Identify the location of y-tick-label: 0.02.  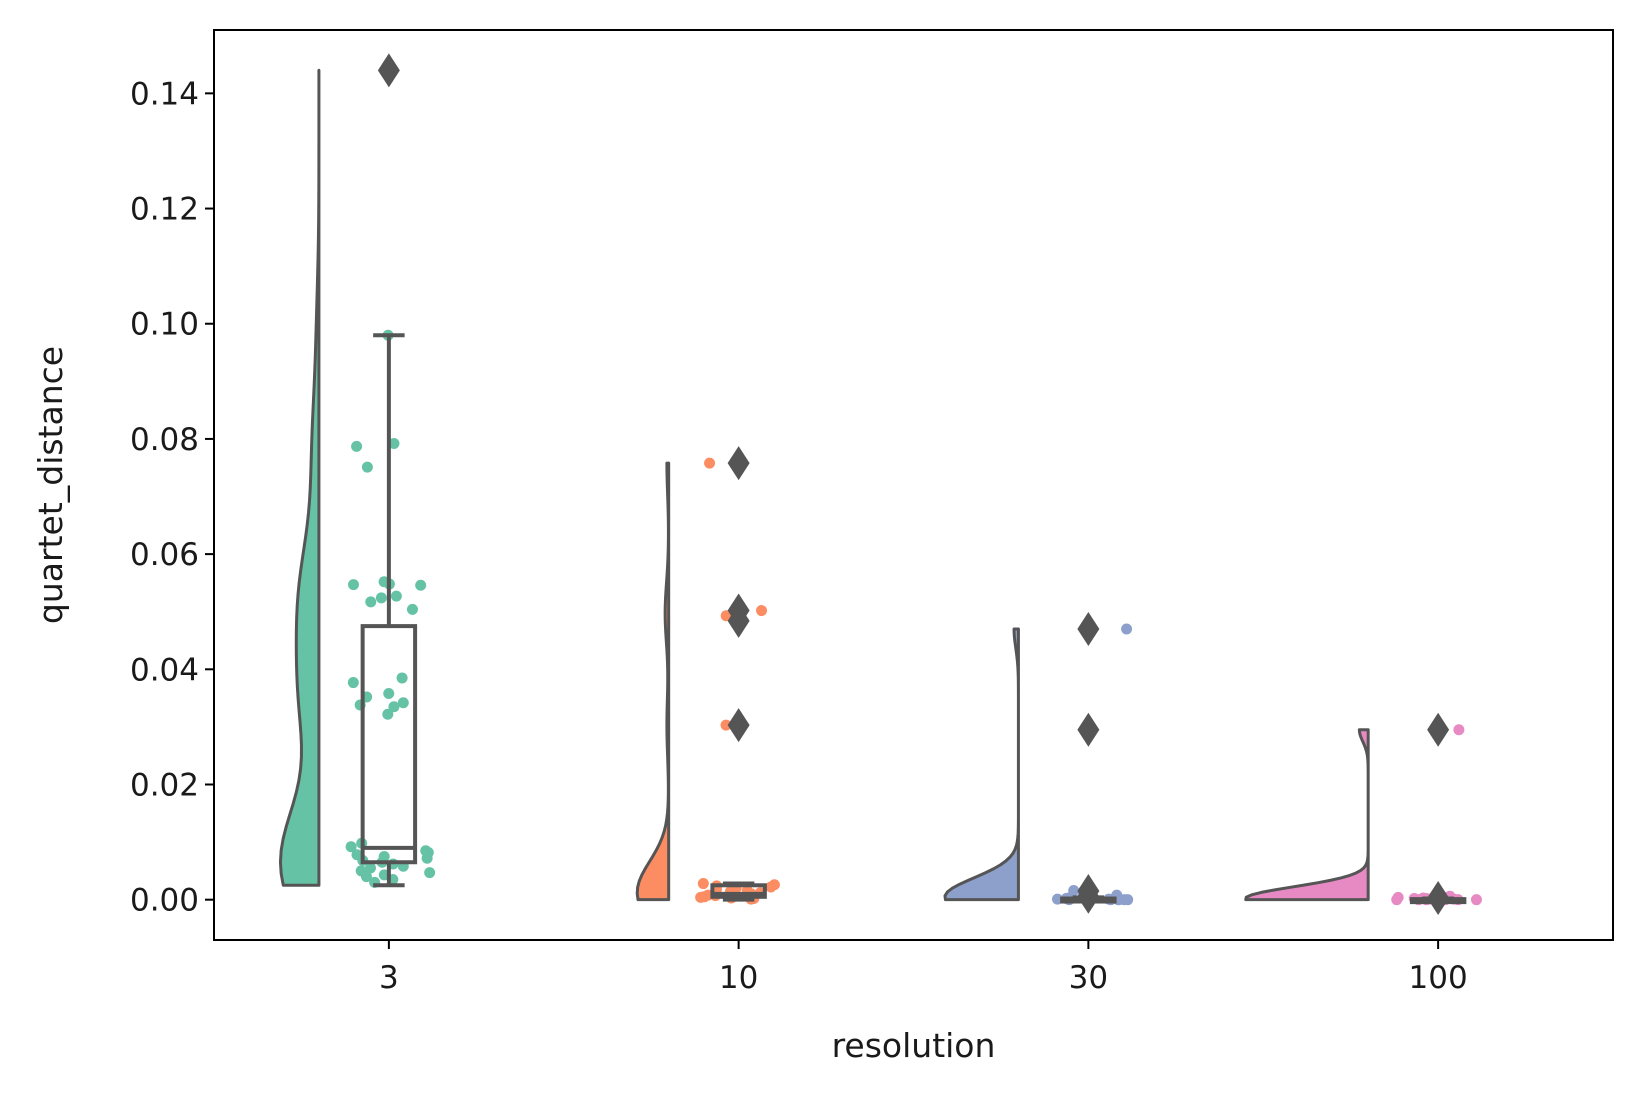
(164, 785).